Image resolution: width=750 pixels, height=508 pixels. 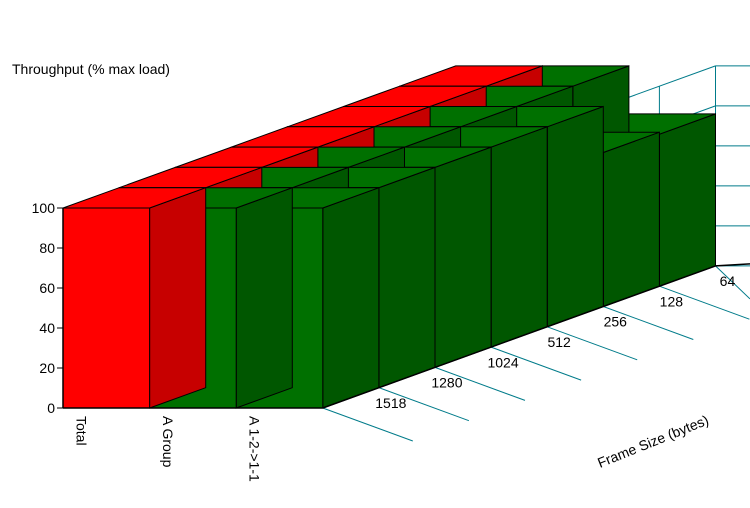 I want to click on bar, so click(x=134, y=297).